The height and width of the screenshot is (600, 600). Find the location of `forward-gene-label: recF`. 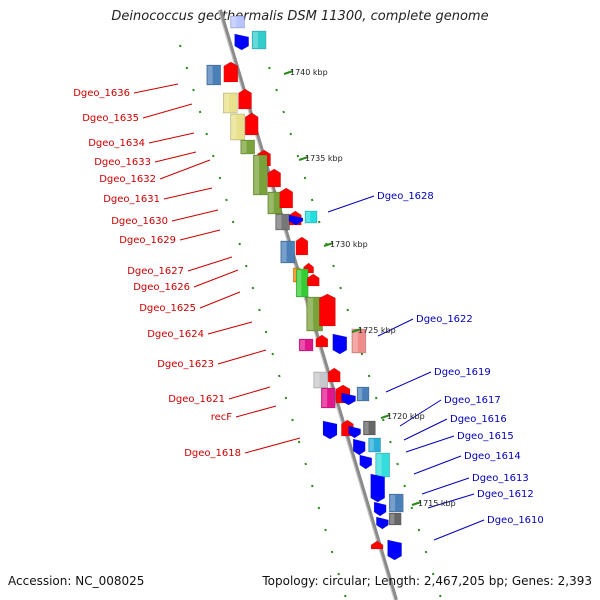

forward-gene-label: recF is located at coordinates (222, 417).